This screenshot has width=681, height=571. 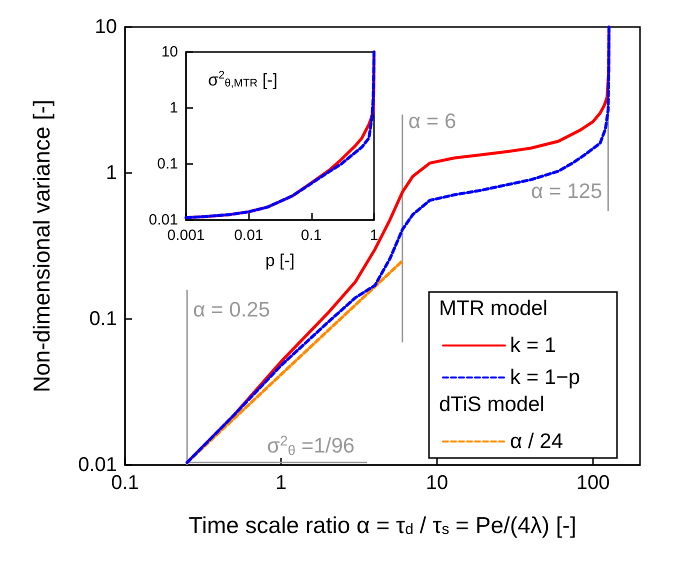 I want to click on legend-label: α / 24, so click(x=537, y=441).